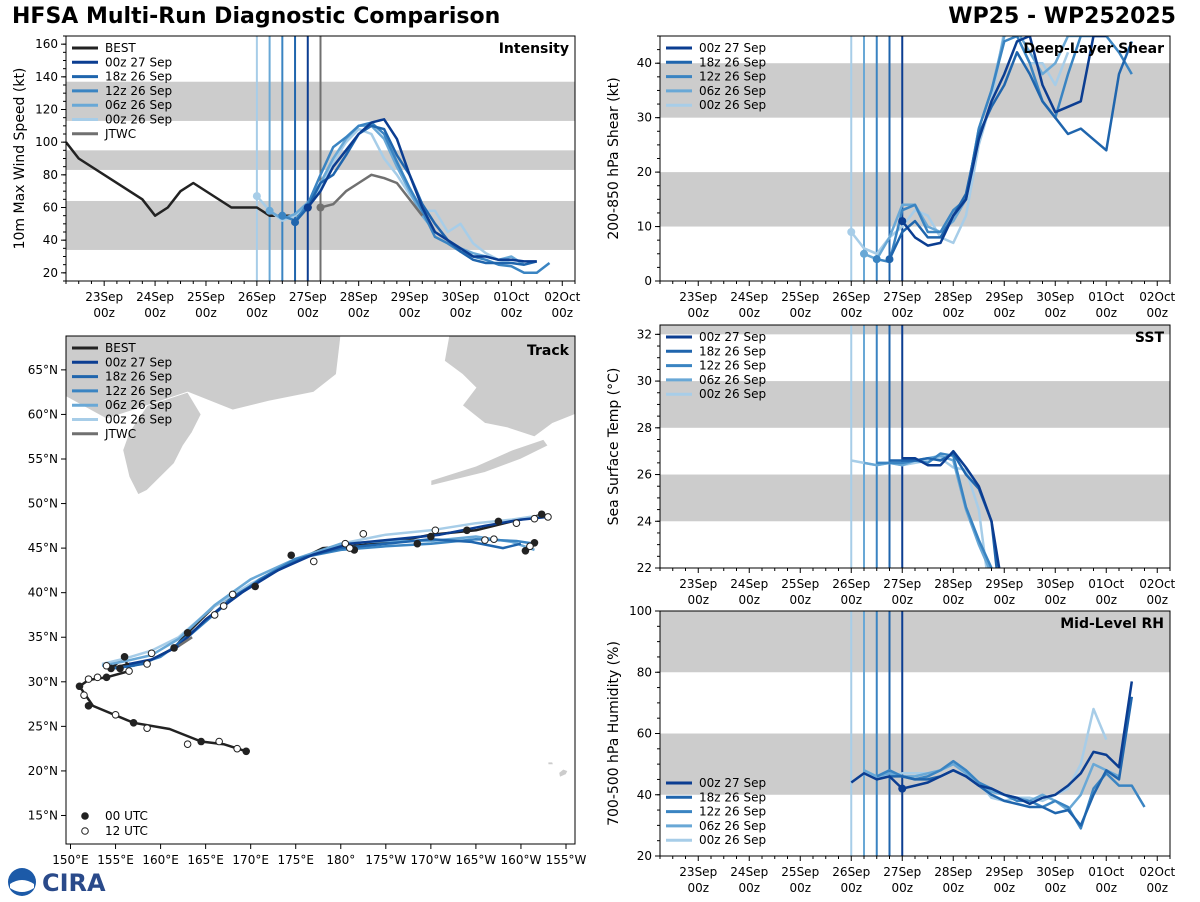  I want to click on sst-legend-label-00z-26-sep: 00z 26 Sep, so click(732, 394).